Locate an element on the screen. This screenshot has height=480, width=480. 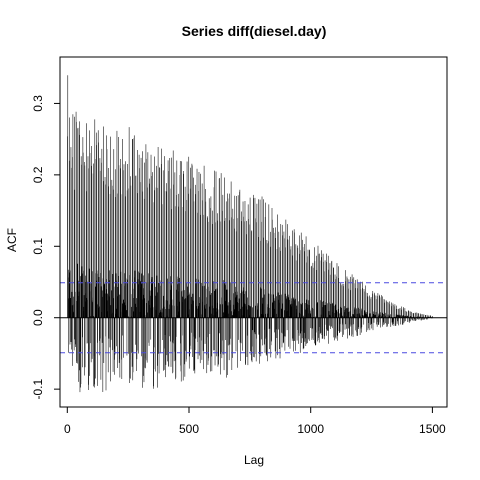
x-tick-label: 0 is located at coordinates (67, 429).